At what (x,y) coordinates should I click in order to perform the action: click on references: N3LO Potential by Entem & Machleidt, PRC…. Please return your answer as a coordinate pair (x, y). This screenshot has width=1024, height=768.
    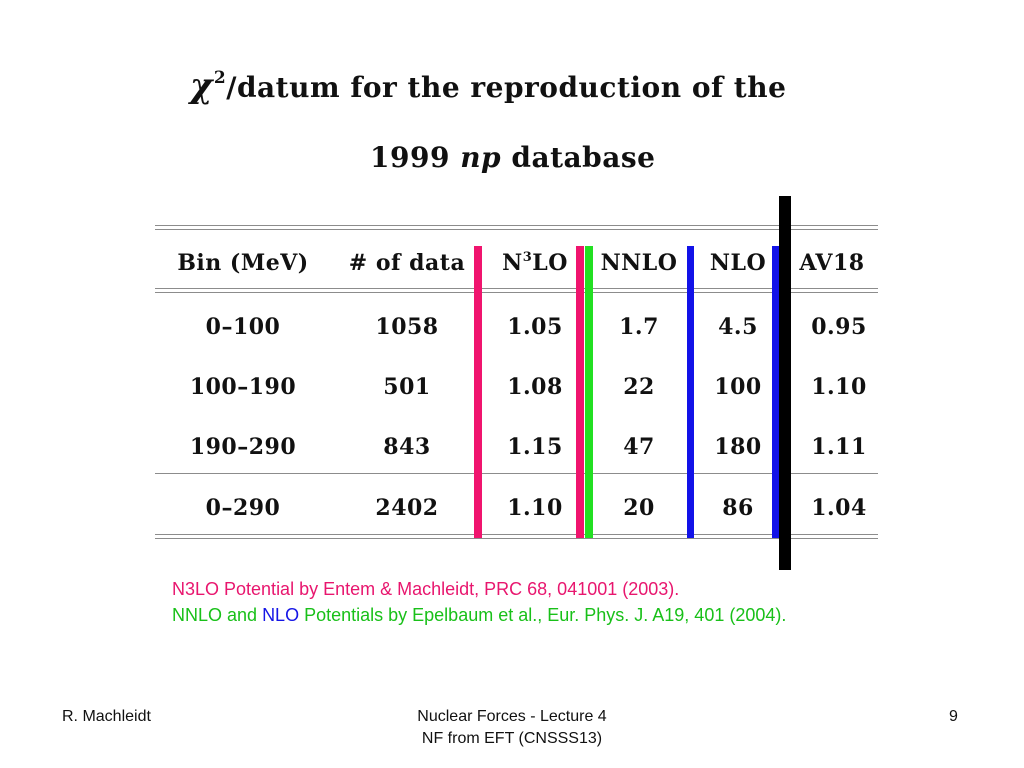
    Looking at the image, I should click on (522, 602).